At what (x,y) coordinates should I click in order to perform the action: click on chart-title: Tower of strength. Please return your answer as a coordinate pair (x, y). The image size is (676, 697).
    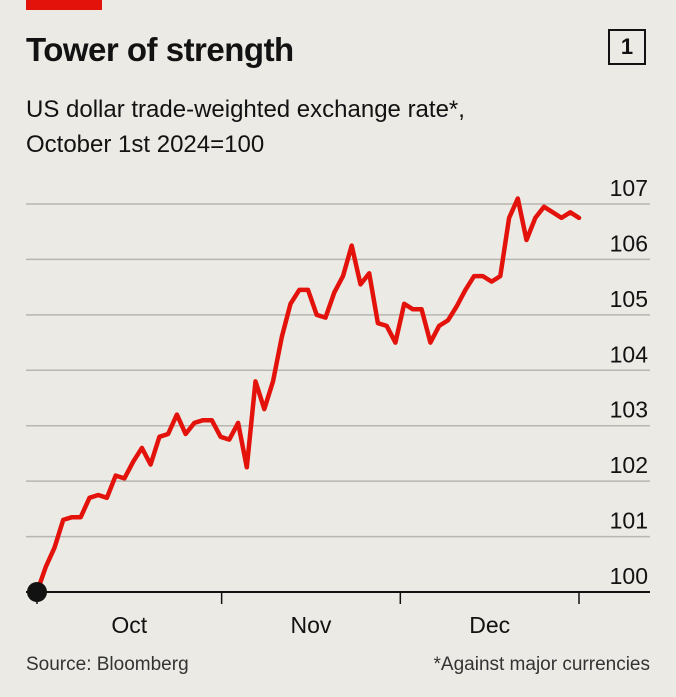
    Looking at the image, I should click on (160, 49).